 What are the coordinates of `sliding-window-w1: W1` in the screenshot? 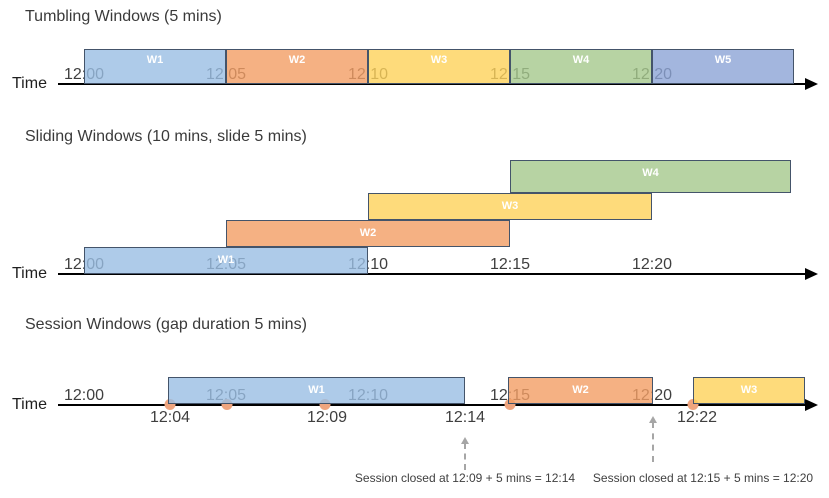 It's located at (226, 260).